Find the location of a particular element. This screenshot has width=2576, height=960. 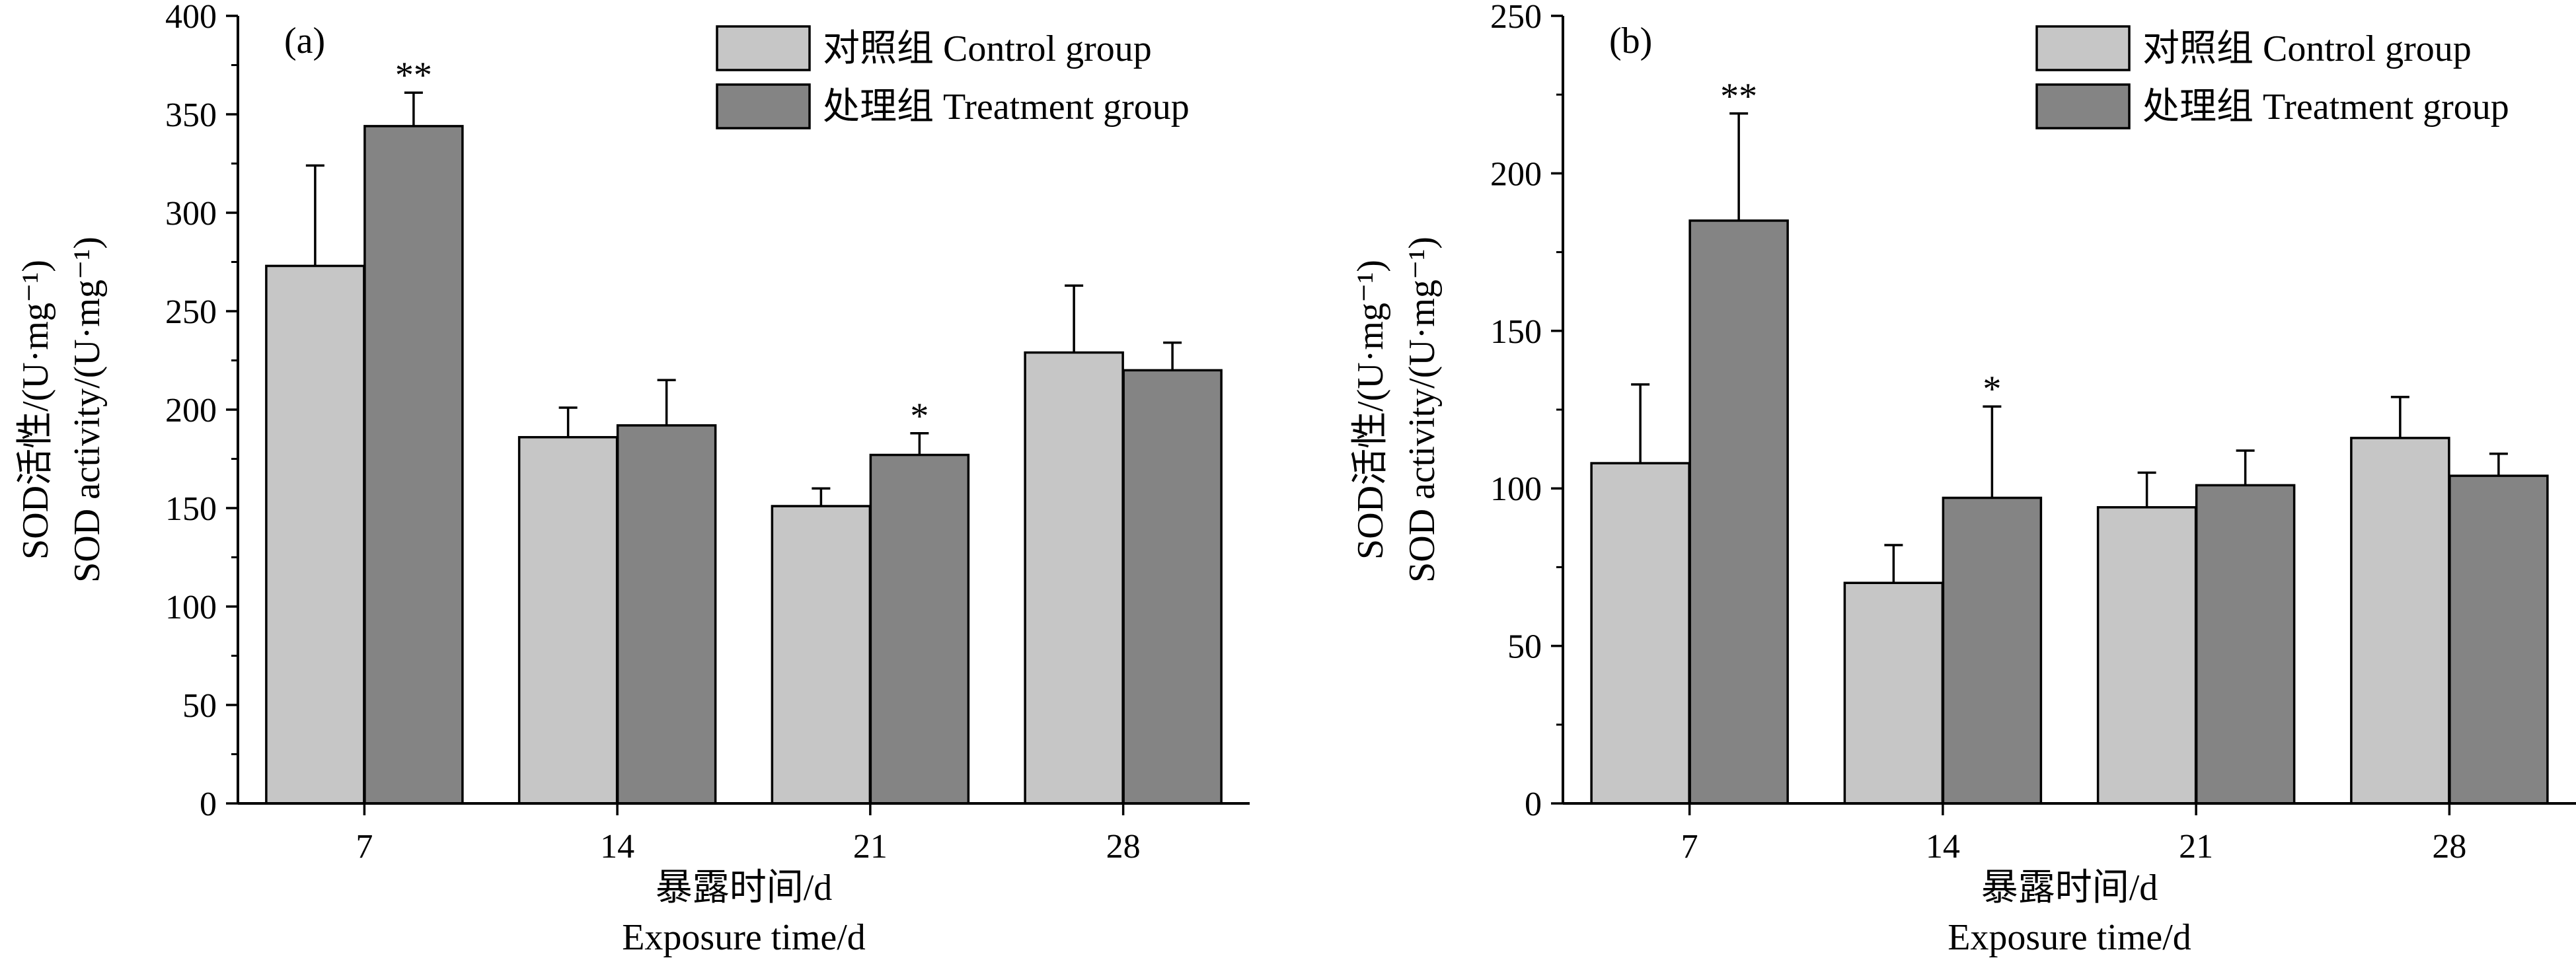

panel-label: (b) is located at coordinates (1630, 40).